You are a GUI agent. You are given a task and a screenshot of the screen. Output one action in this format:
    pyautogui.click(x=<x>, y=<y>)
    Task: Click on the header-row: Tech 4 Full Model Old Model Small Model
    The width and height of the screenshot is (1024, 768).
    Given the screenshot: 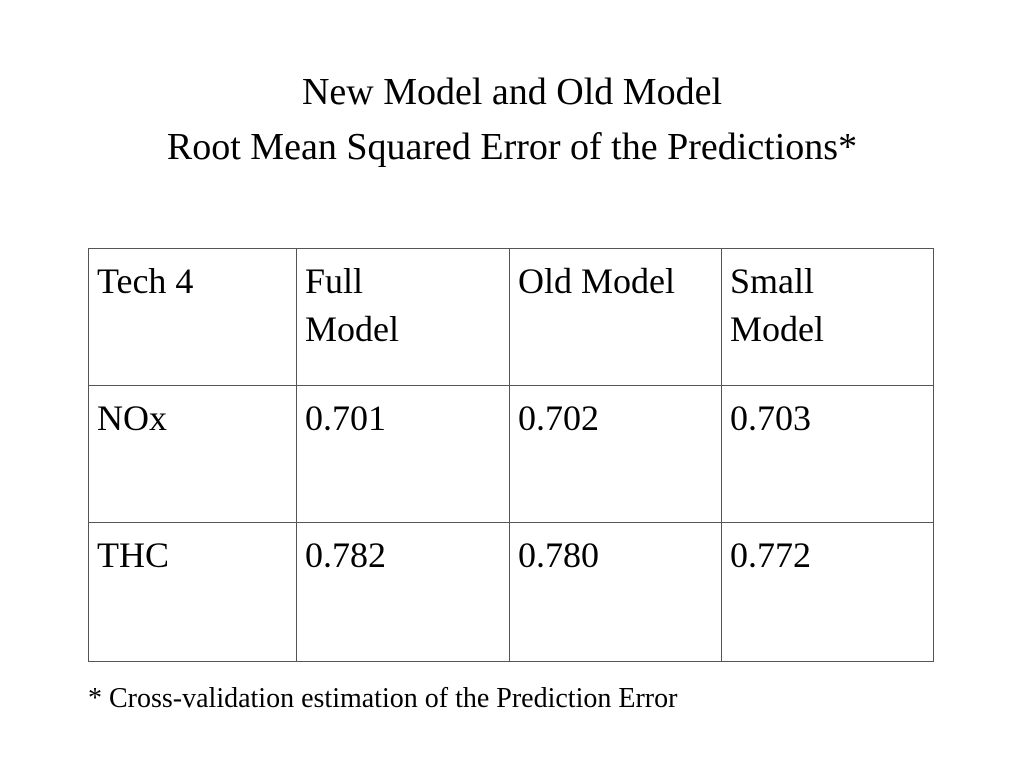 What is the action you would take?
    pyautogui.click(x=511, y=317)
    